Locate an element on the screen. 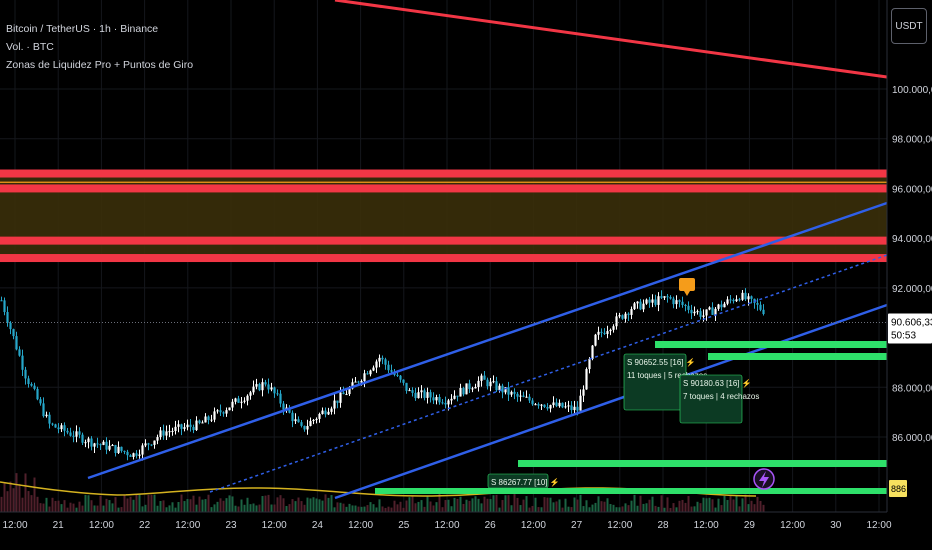 This screenshot has height=550, width=932. liquidity-indicator-title: Zonas de Liquidez Pro + Puntos de Giro is located at coordinates (100, 65).